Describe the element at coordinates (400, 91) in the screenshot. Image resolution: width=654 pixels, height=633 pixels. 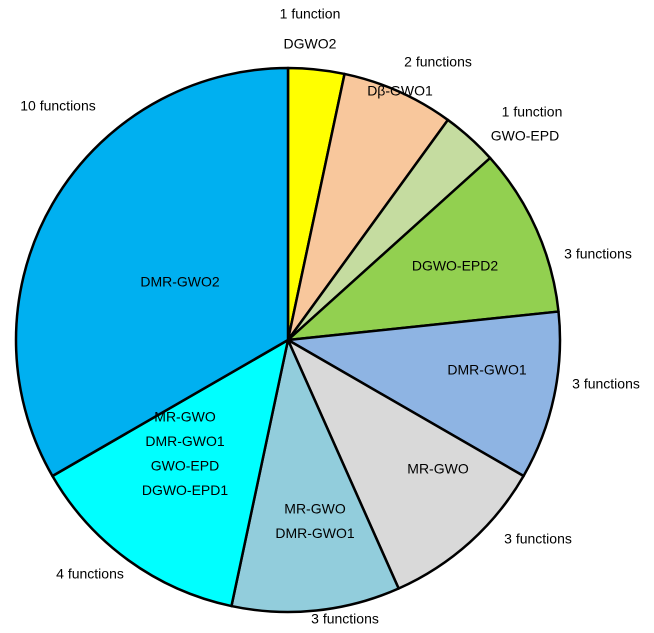
I see `slice-label: Dβ-GWO1` at that location.